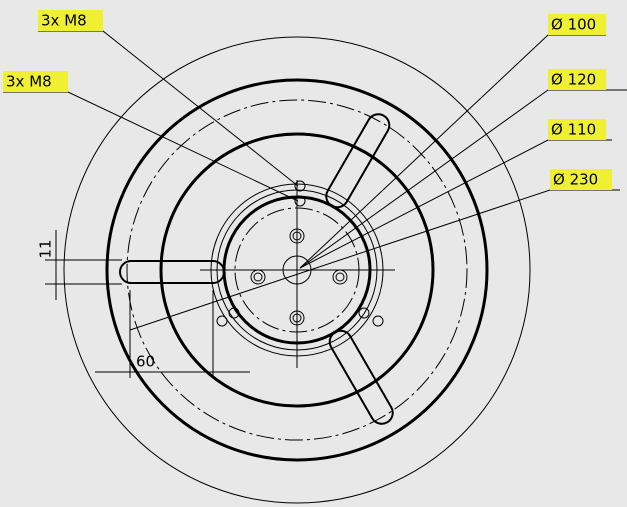 This screenshot has height=507, width=627. I want to click on callout-label: Ø 100, so click(573, 25).